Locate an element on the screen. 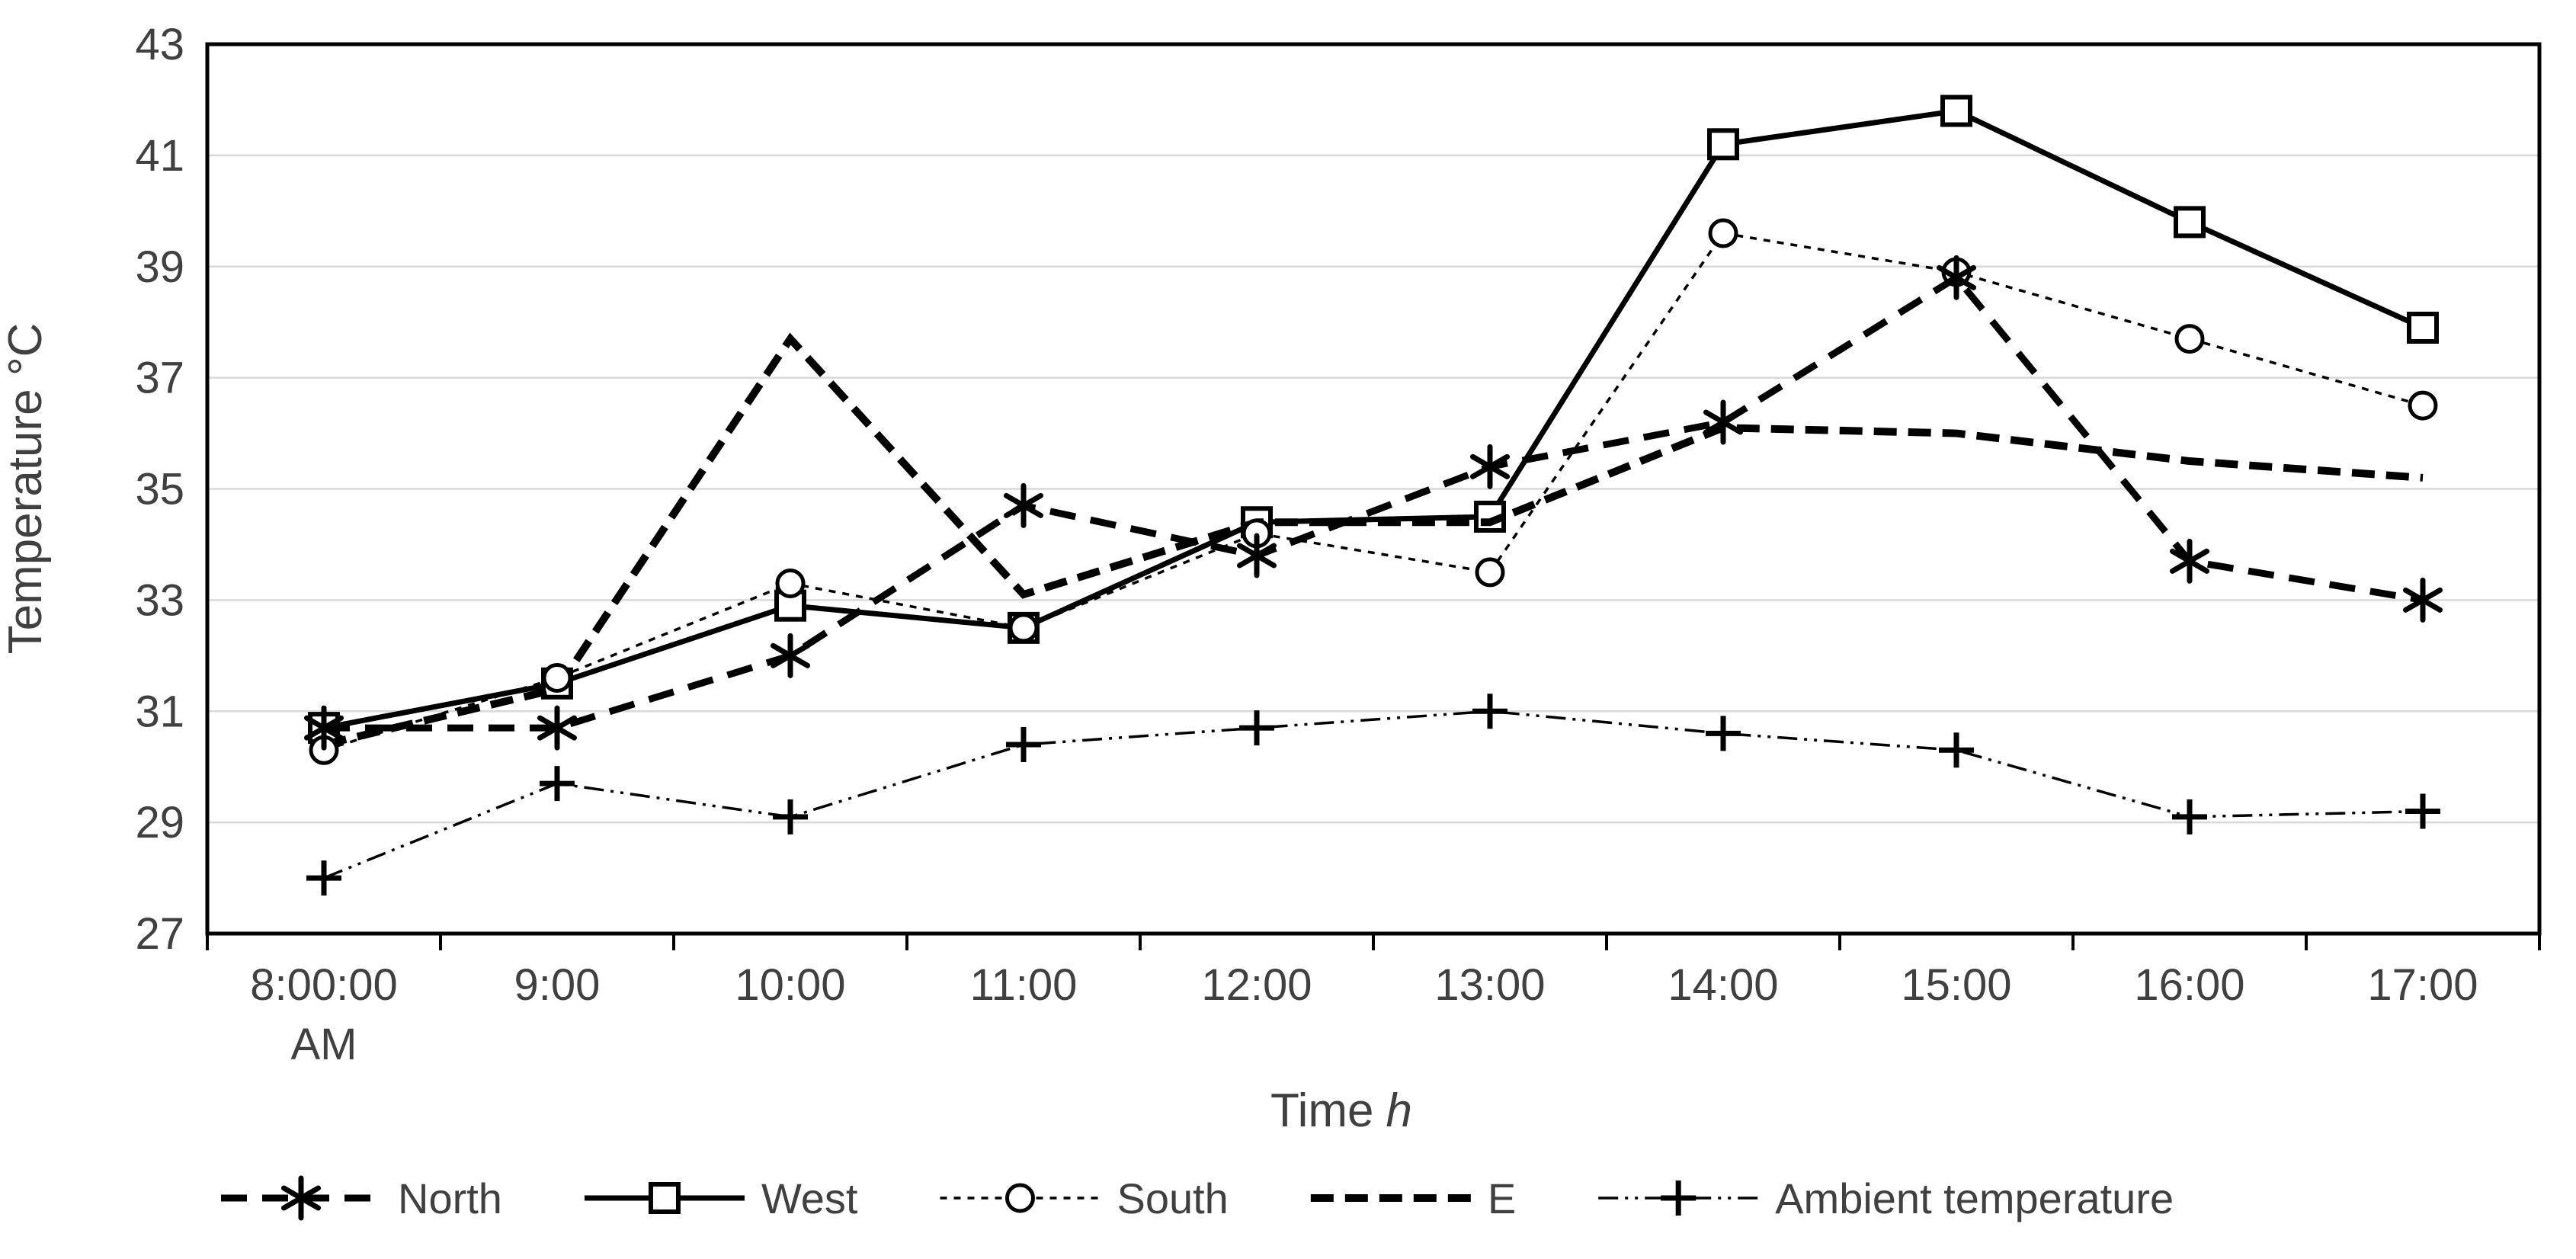 This screenshot has height=1259, width=2576. legend-label: South is located at coordinates (1172, 1198).